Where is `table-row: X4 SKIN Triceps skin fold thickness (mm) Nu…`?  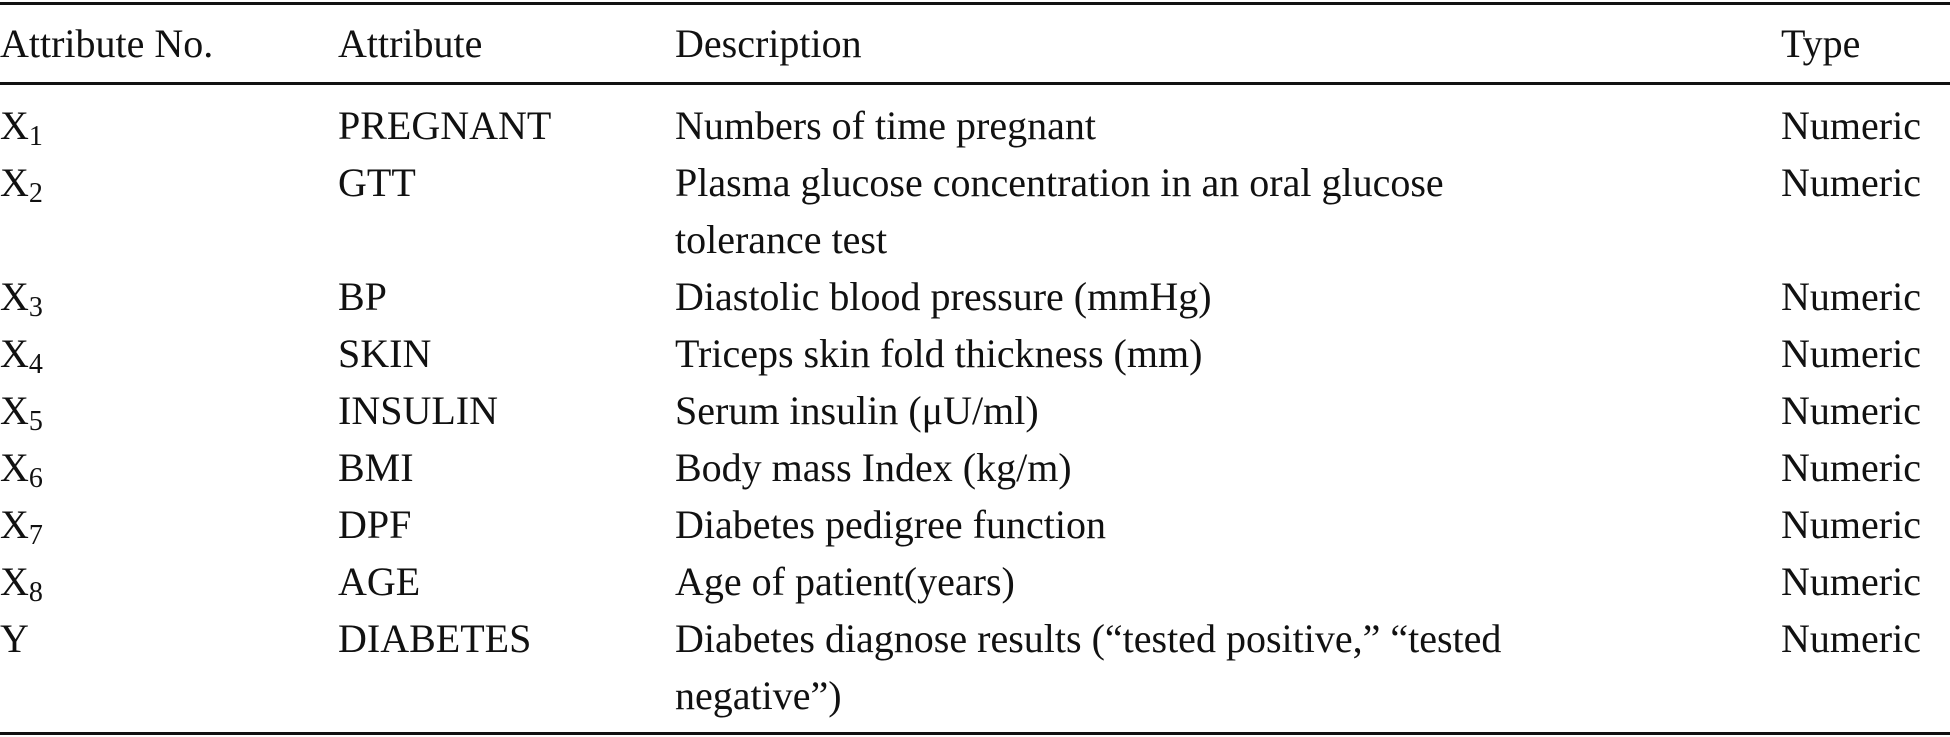
table-row: X4 SKIN Triceps skin fold thickness (mm) Nu… is located at coordinates (975, 353).